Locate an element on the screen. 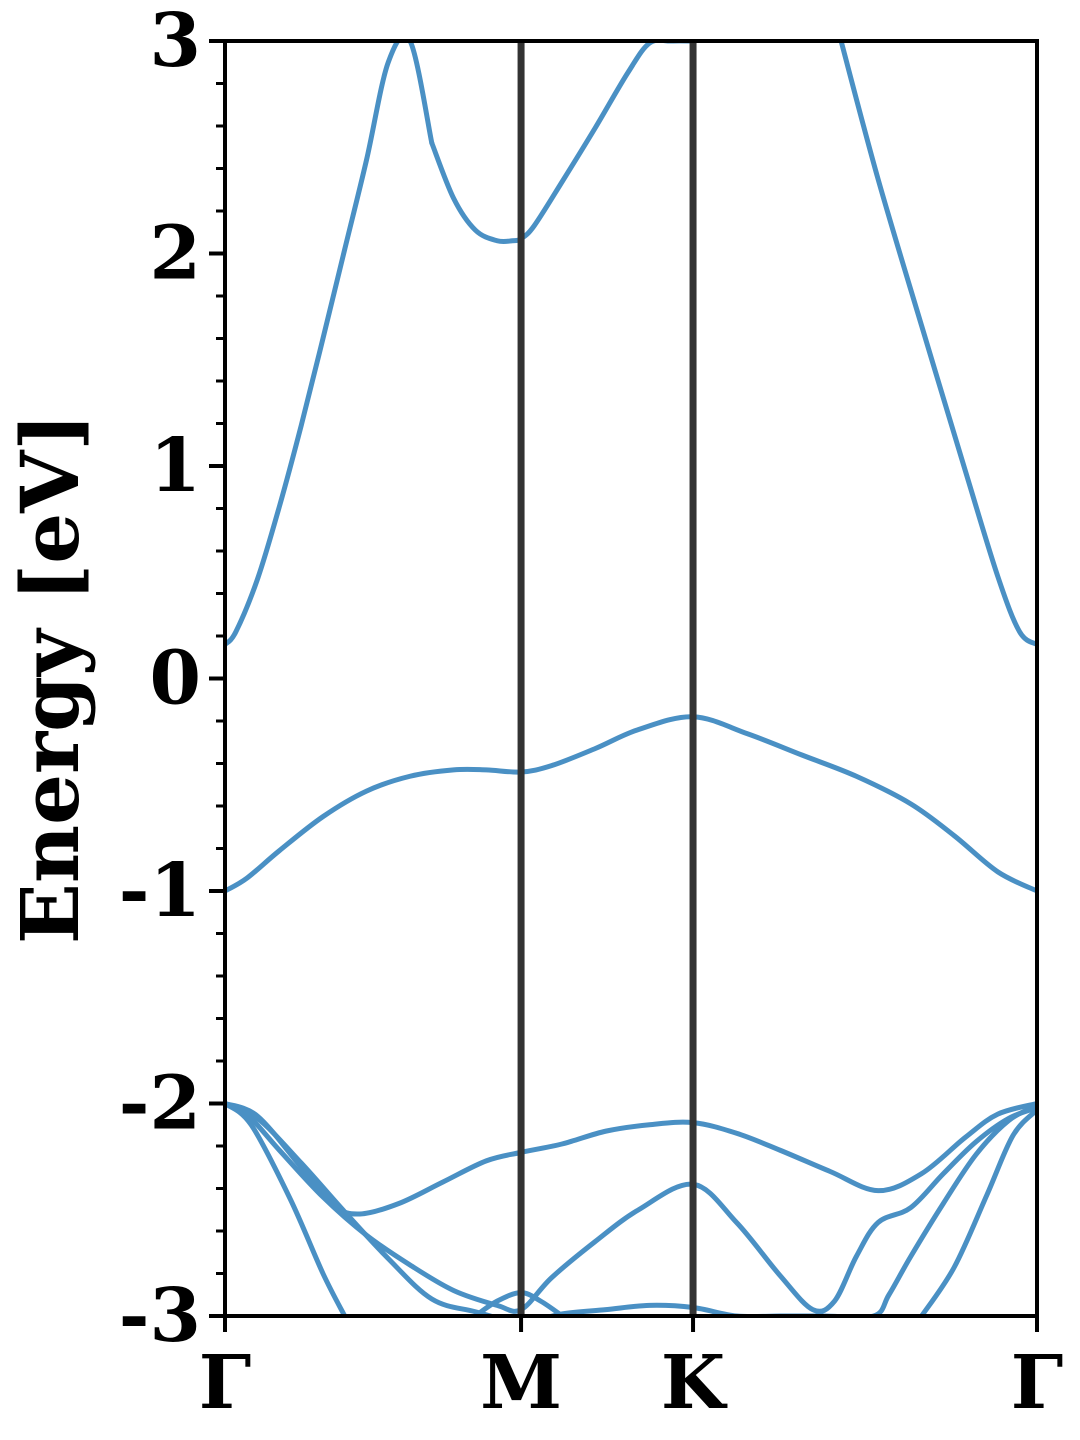 The image size is (1080, 1440). y-tick-label: -1 is located at coordinates (160, 891).